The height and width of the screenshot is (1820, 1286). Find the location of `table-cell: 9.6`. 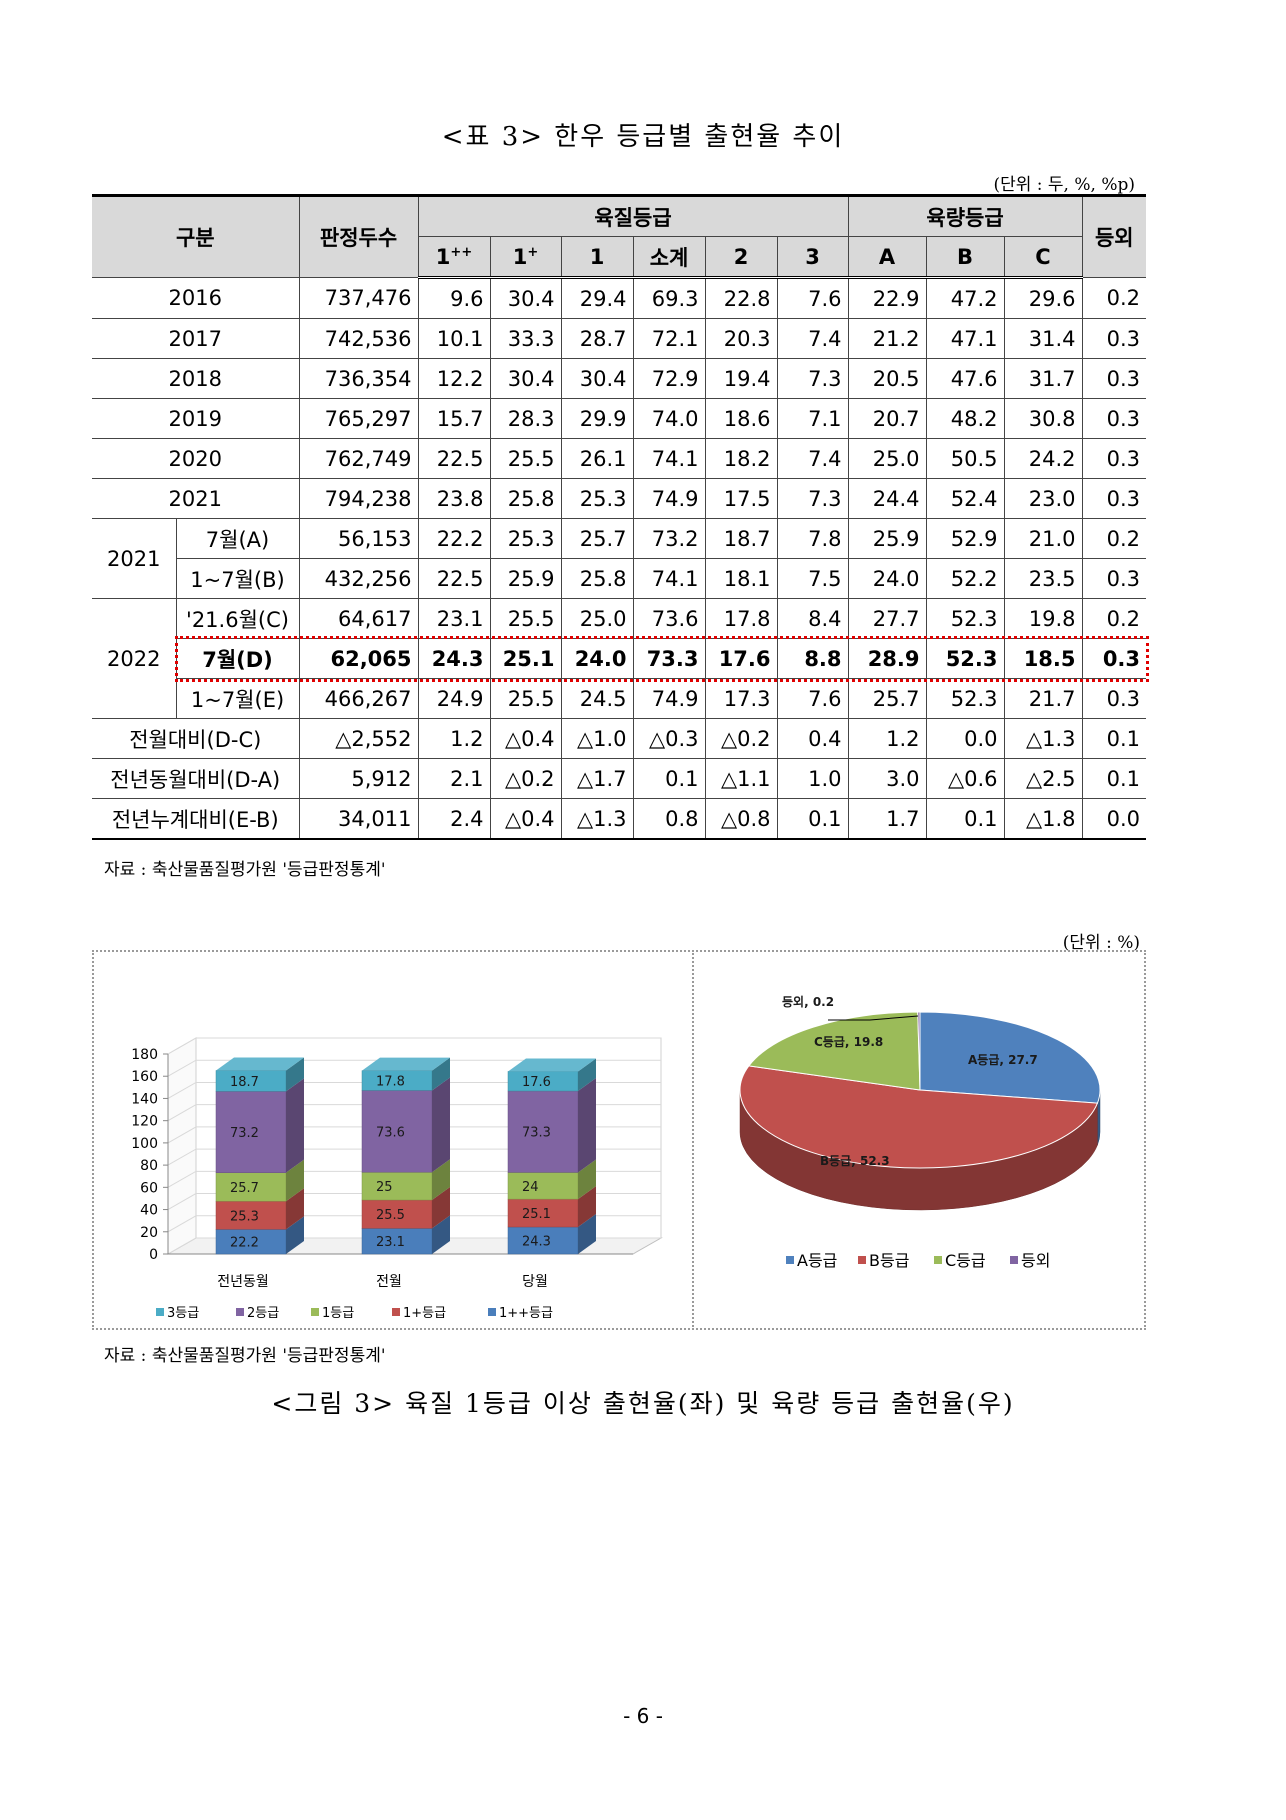

table-cell: 9.6 is located at coordinates (454, 298).